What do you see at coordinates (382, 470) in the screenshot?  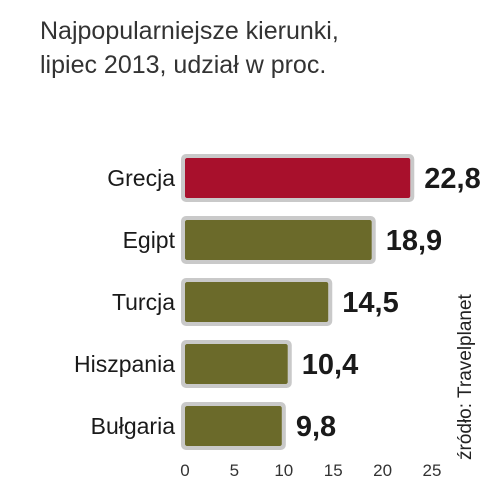 I see `x-tick-label: 20` at bounding box center [382, 470].